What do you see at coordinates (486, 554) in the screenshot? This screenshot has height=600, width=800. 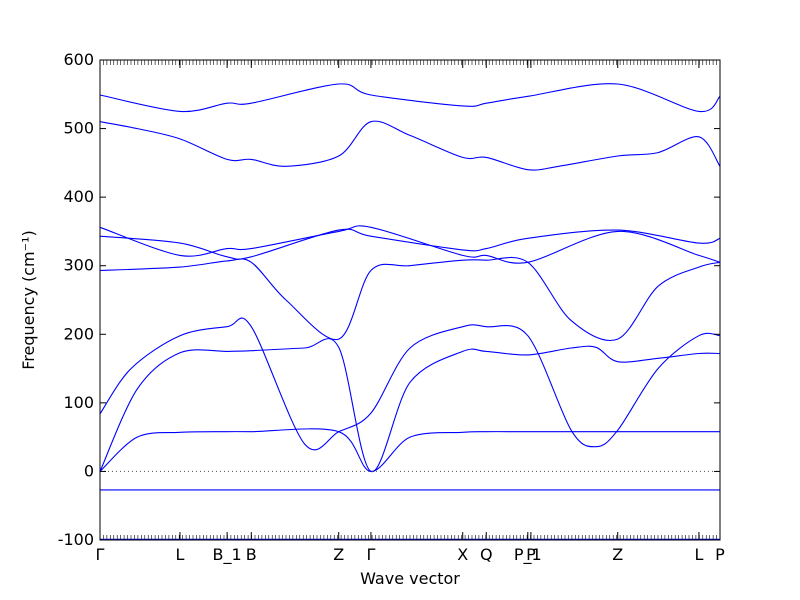 I see `x-tick-label: Q` at bounding box center [486, 554].